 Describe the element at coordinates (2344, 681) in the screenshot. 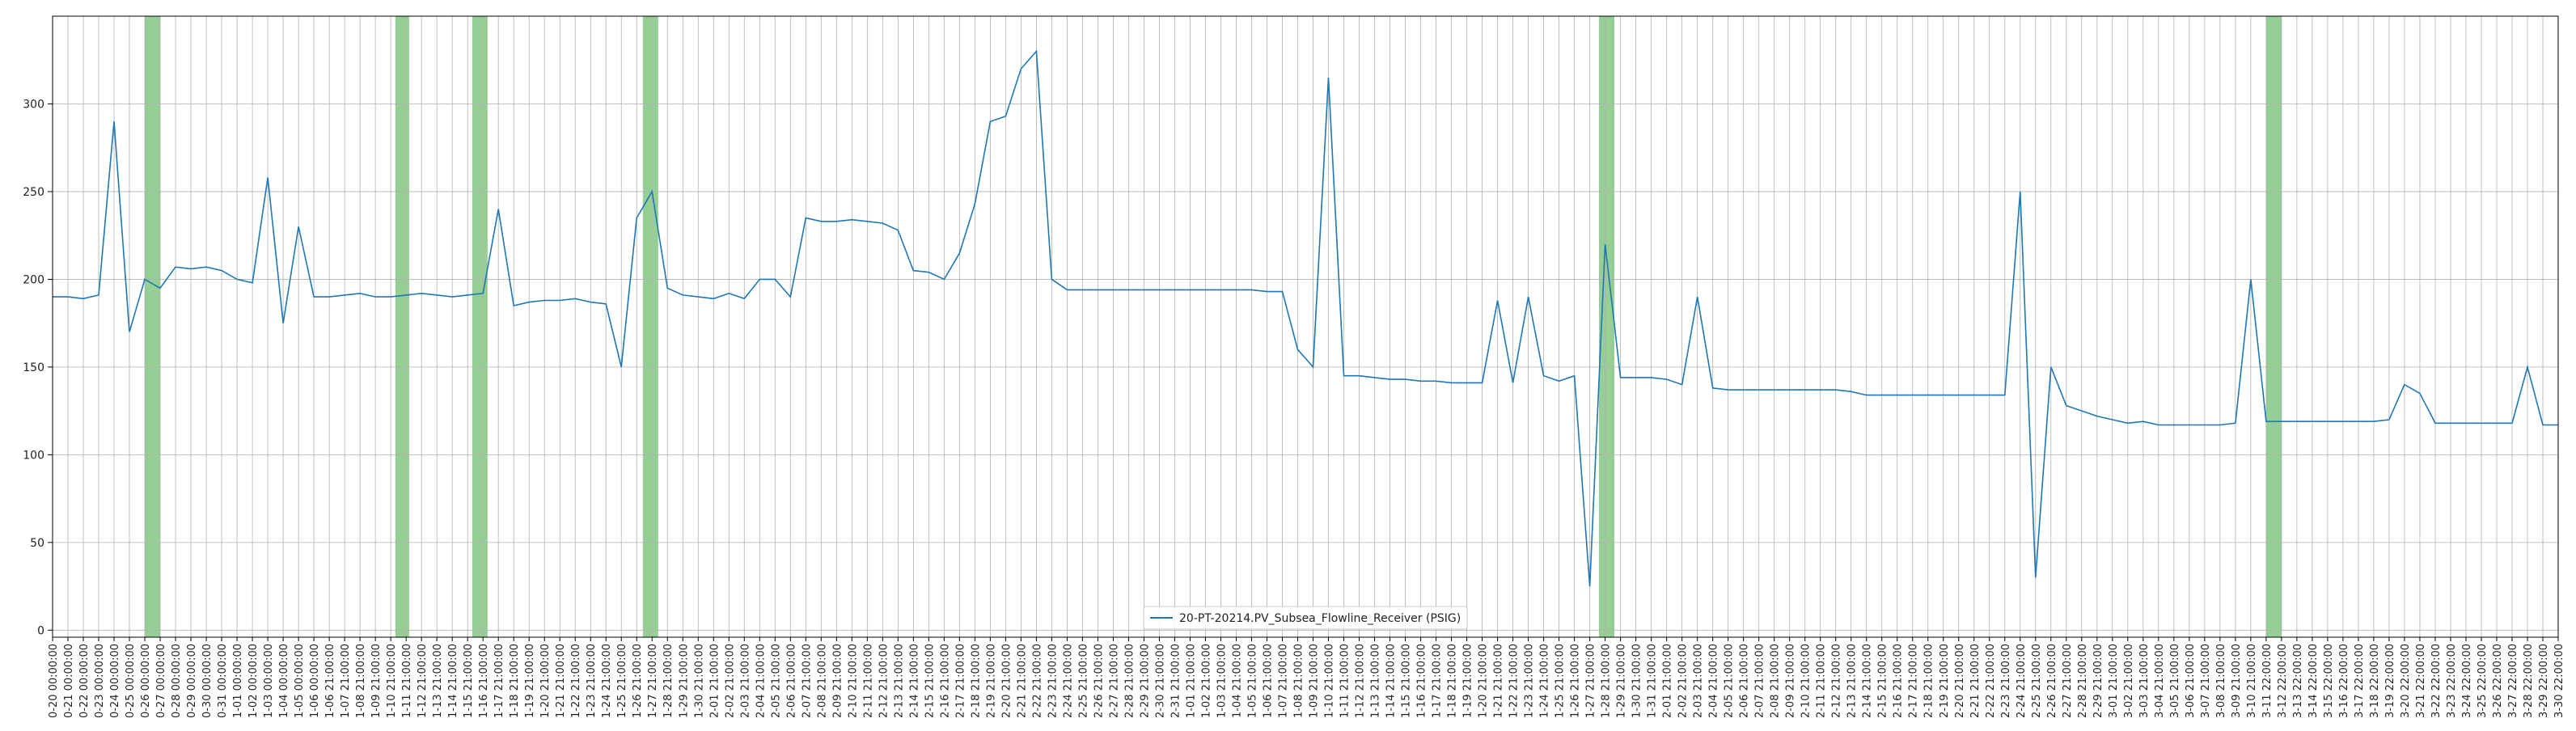

I see `x-tick-label: 3-16 22:00:00` at that location.